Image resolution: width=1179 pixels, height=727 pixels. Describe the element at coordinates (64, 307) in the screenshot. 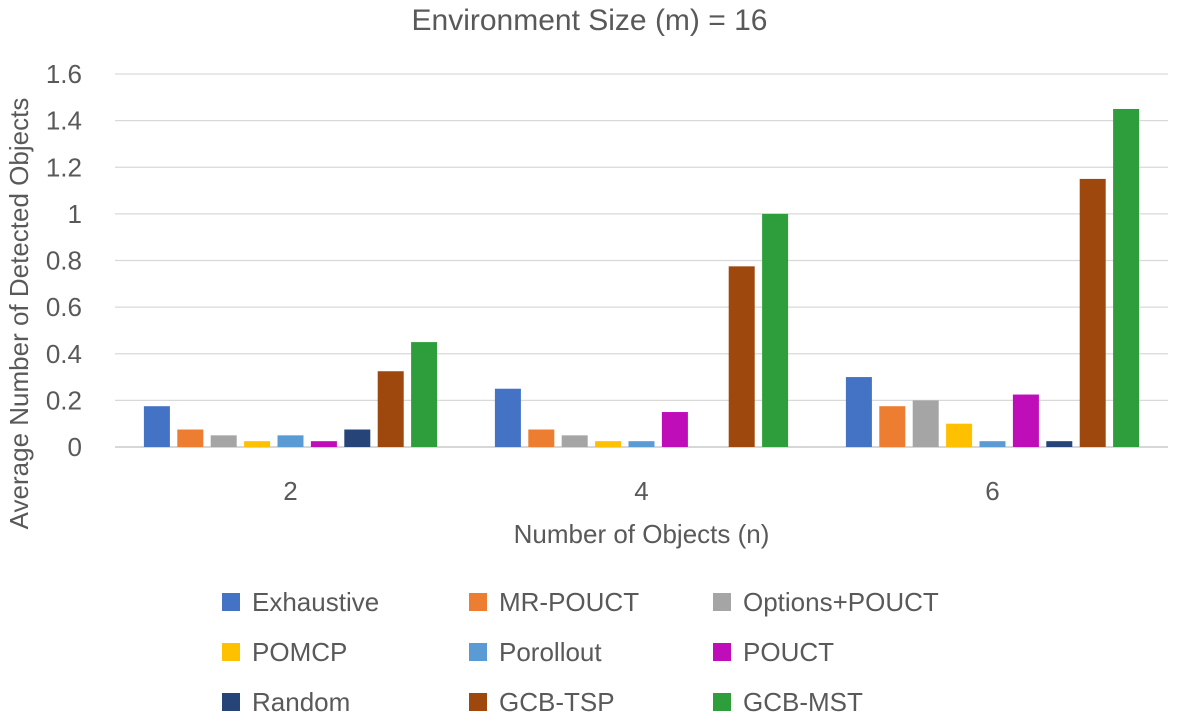

I see `y-tick-label: 0.6` at that location.